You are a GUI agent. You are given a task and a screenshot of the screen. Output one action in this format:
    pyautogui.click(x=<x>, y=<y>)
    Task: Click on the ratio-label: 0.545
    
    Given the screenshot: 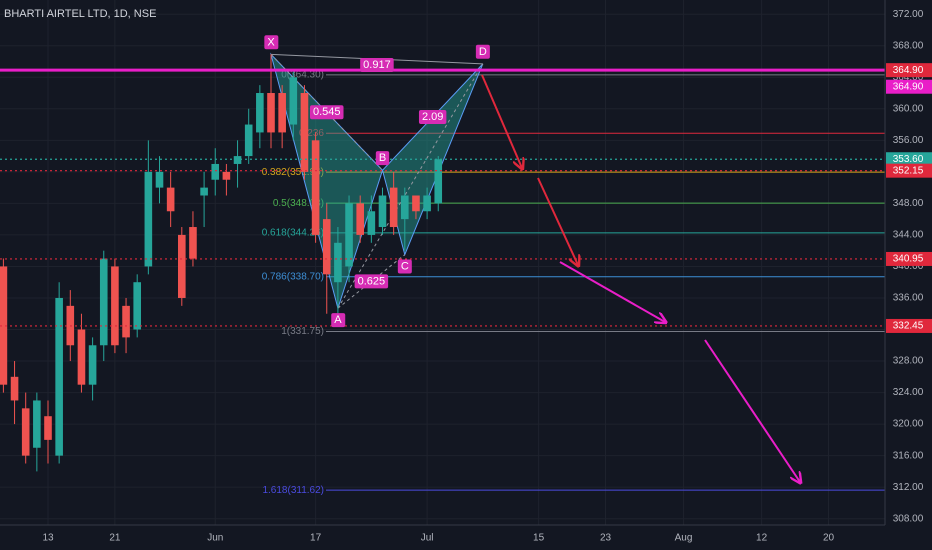 What is the action you would take?
    pyautogui.click(x=327, y=112)
    